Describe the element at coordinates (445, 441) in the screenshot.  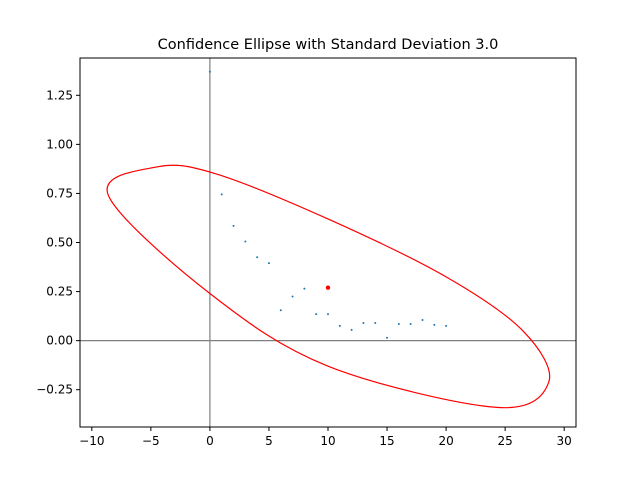
I see `x-tick-label: 20` at that location.